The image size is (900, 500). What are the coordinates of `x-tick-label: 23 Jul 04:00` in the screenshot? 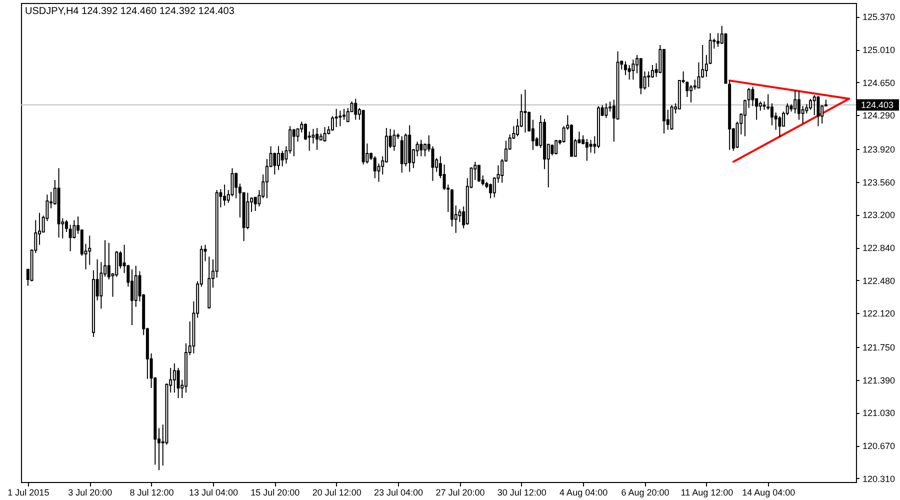 It's located at (399, 493).